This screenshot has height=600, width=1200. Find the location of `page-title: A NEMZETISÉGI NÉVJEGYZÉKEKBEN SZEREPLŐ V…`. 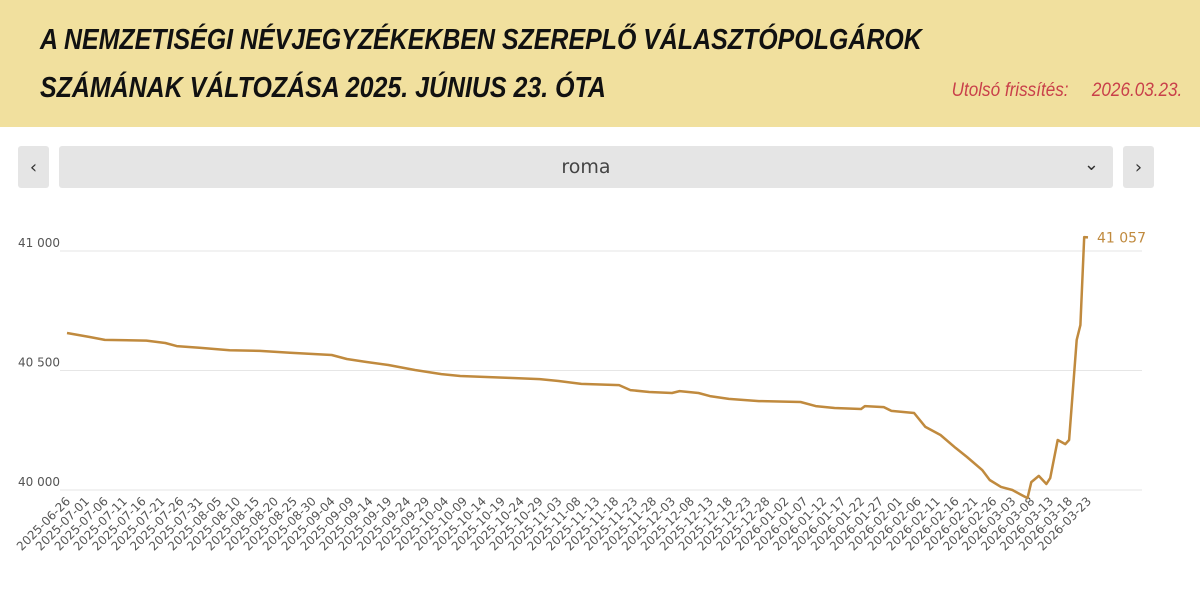

page-title: A NEMZETISÉGI NÉVJEGYZÉKEKBEN SZEREPLŐ V… is located at coordinates (481, 64).